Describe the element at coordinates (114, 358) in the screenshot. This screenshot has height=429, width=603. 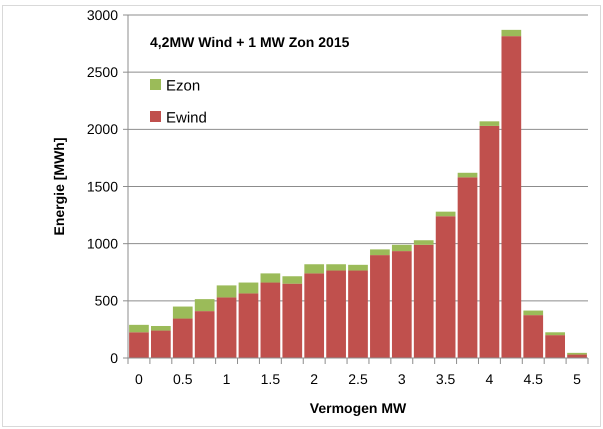
I see `y-tick-label: 0` at that location.